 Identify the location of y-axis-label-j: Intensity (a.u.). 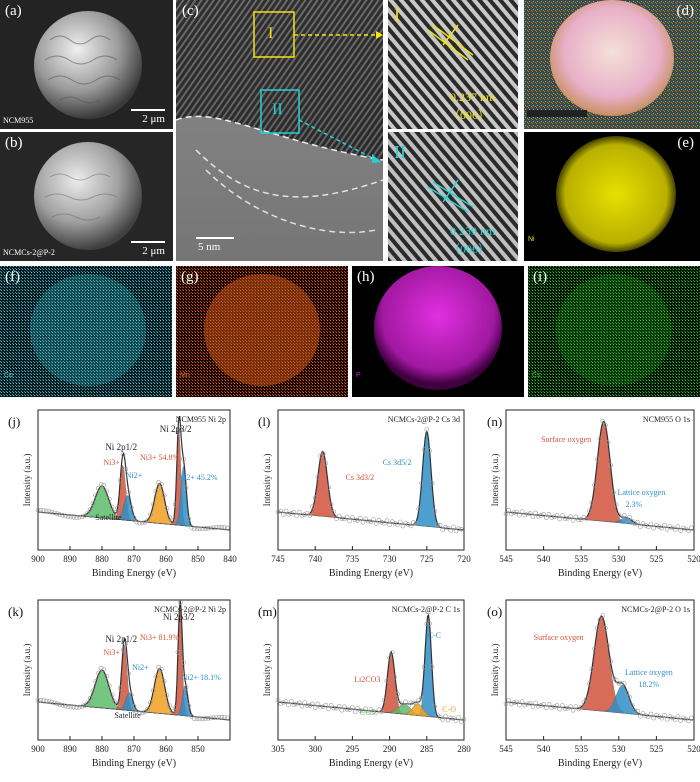
(27, 480).